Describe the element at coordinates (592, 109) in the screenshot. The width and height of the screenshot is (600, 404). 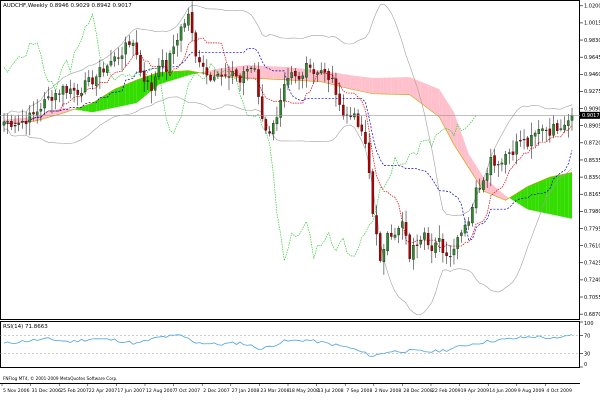
I see `price-tick-label: 0.9090` at that location.